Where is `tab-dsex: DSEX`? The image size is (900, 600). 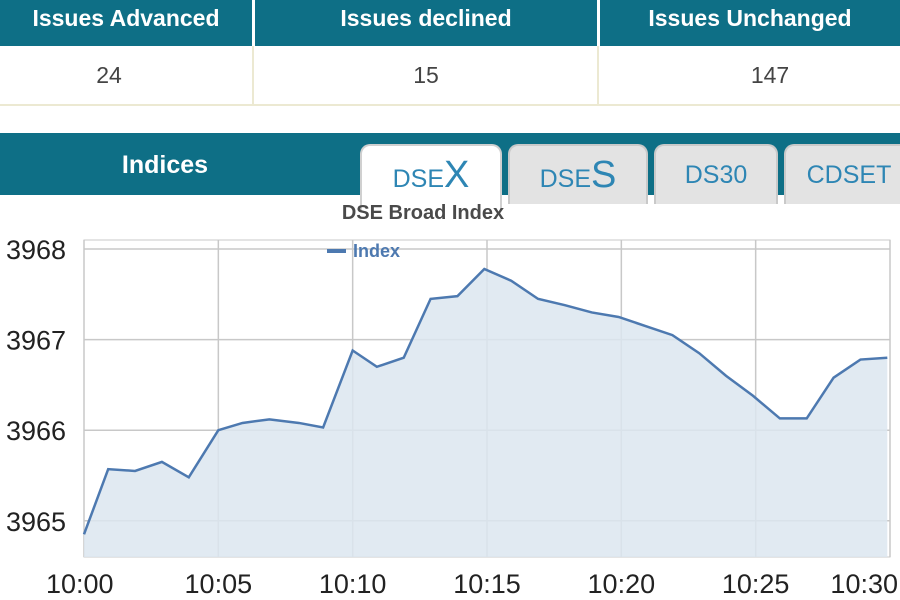
tab-dsex: DSEX is located at coordinates (431, 177).